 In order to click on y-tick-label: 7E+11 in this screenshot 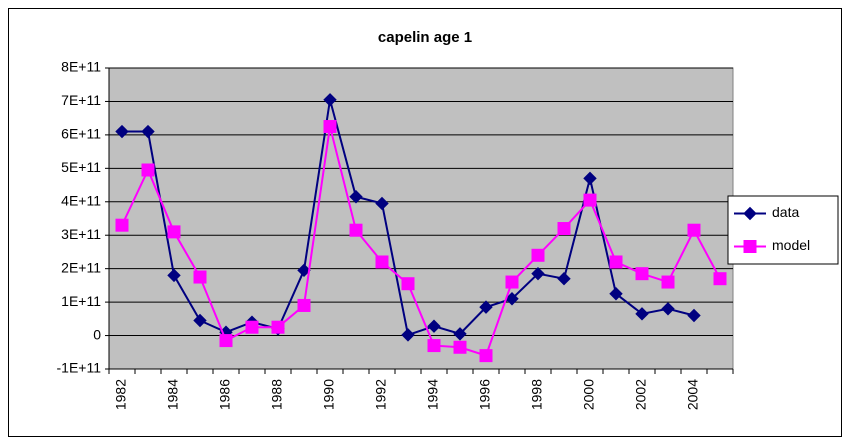, I will do `click(81, 100)`.